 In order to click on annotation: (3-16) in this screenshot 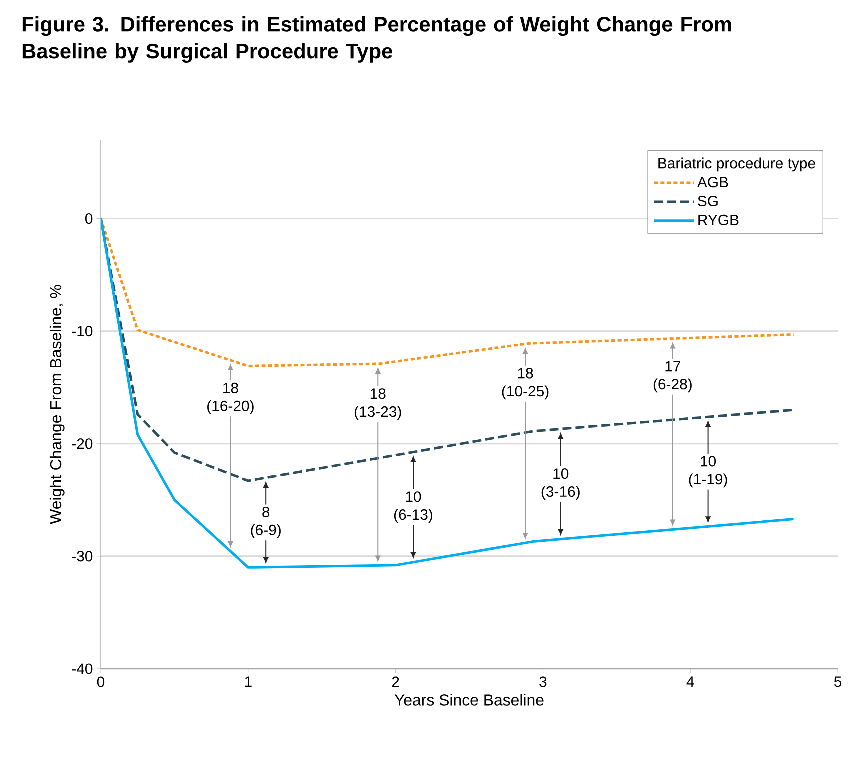, I will do `click(561, 493)`.